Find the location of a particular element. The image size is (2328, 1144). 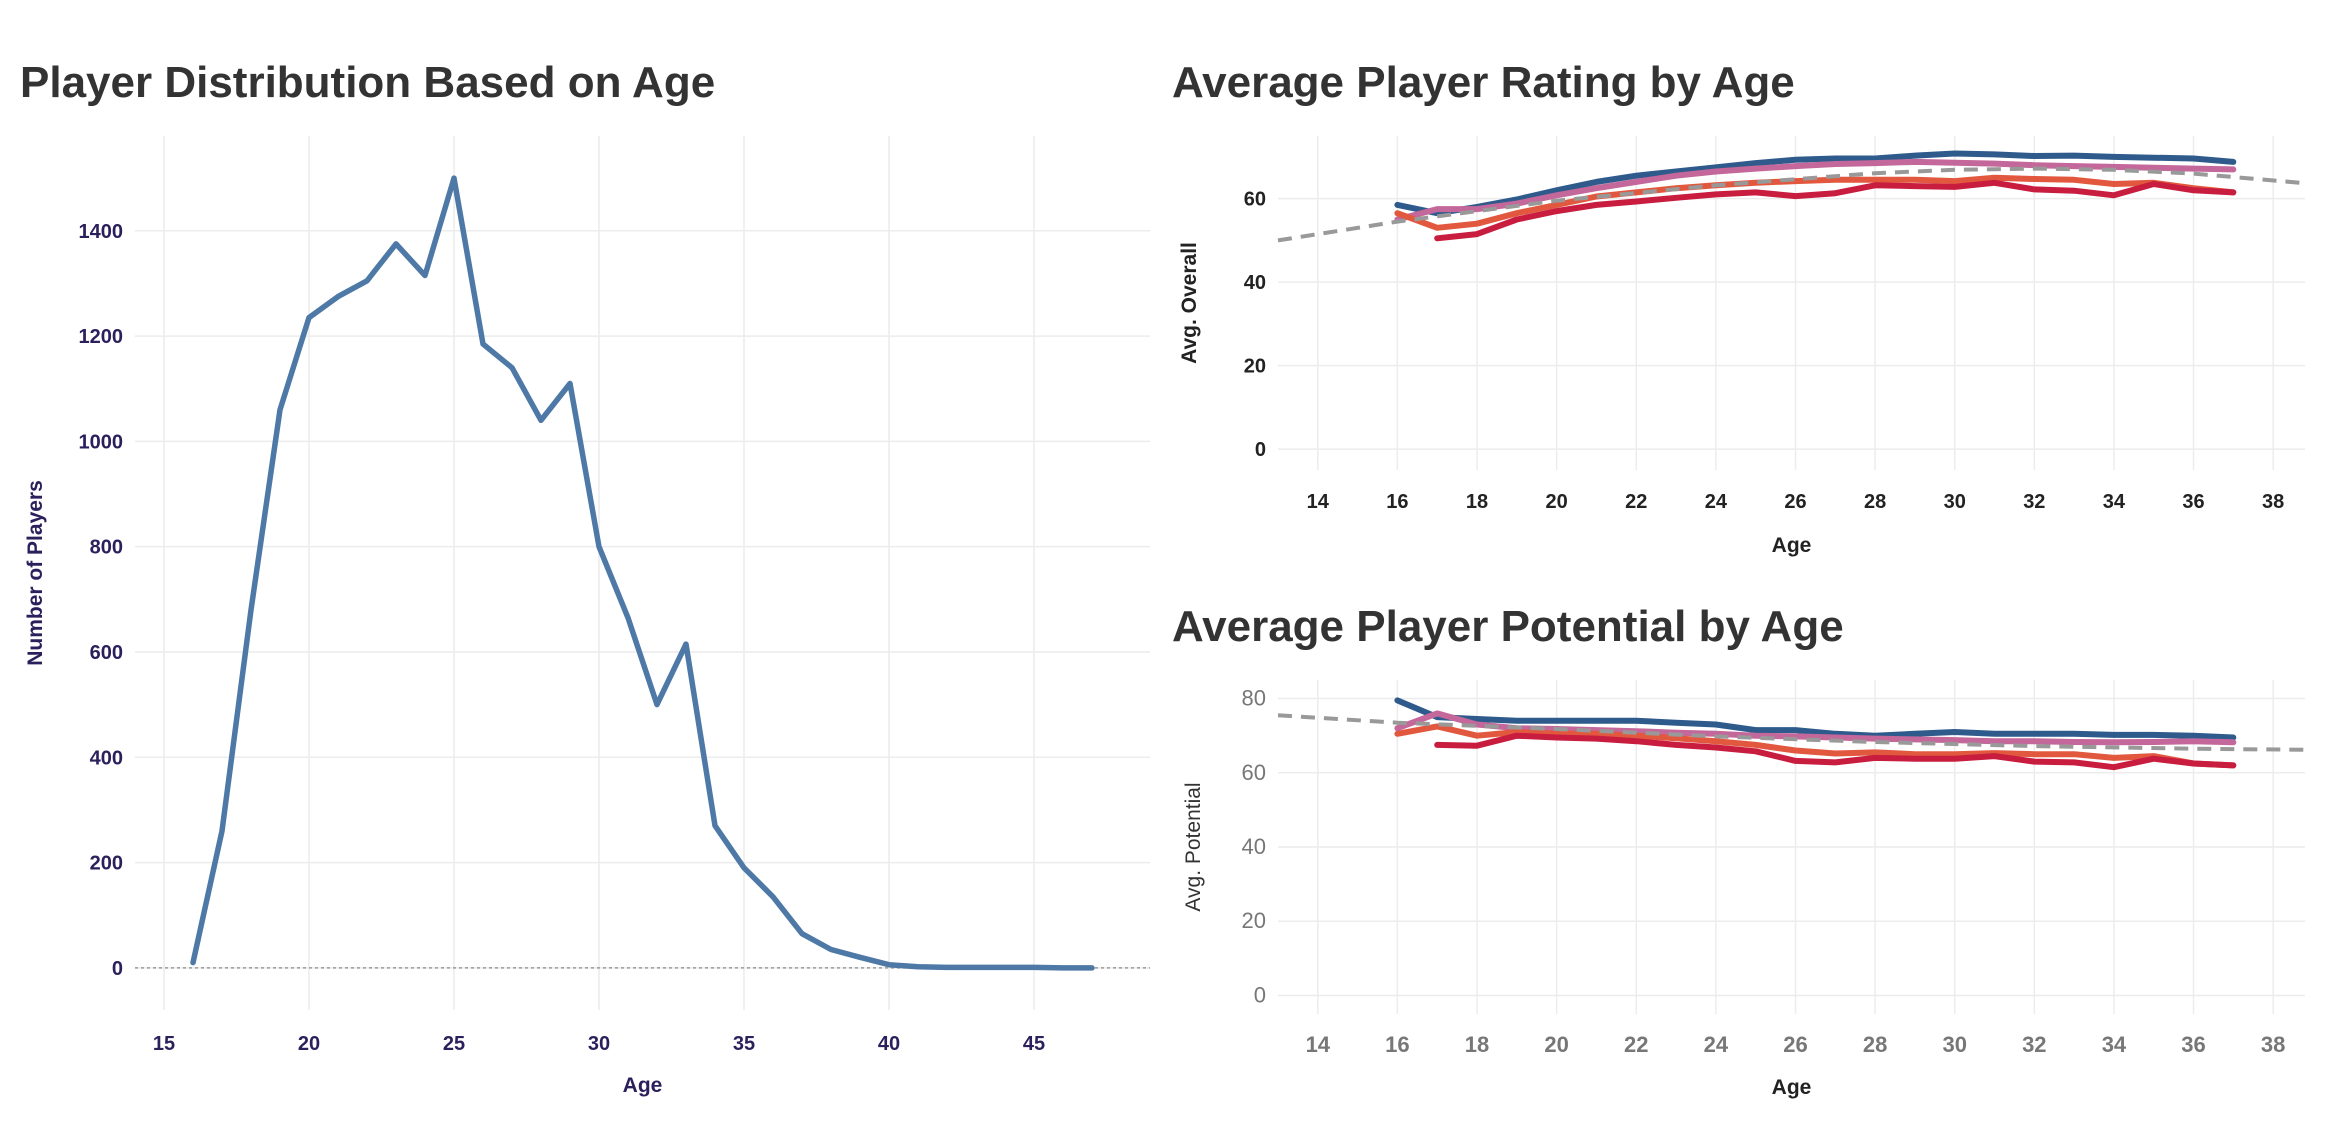

y-tick-label: 1400 is located at coordinates (101, 232).